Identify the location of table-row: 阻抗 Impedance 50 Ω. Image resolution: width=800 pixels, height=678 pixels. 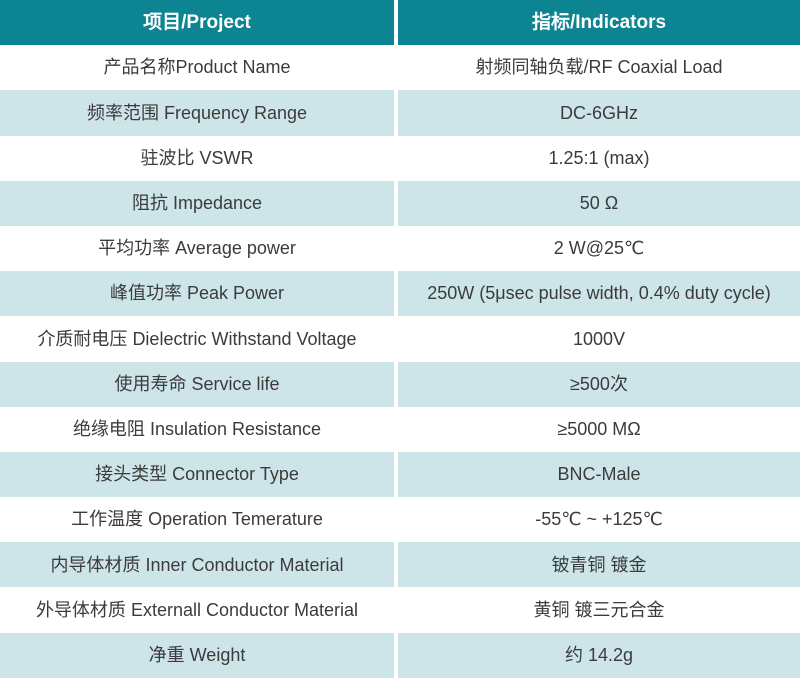
(400, 203).